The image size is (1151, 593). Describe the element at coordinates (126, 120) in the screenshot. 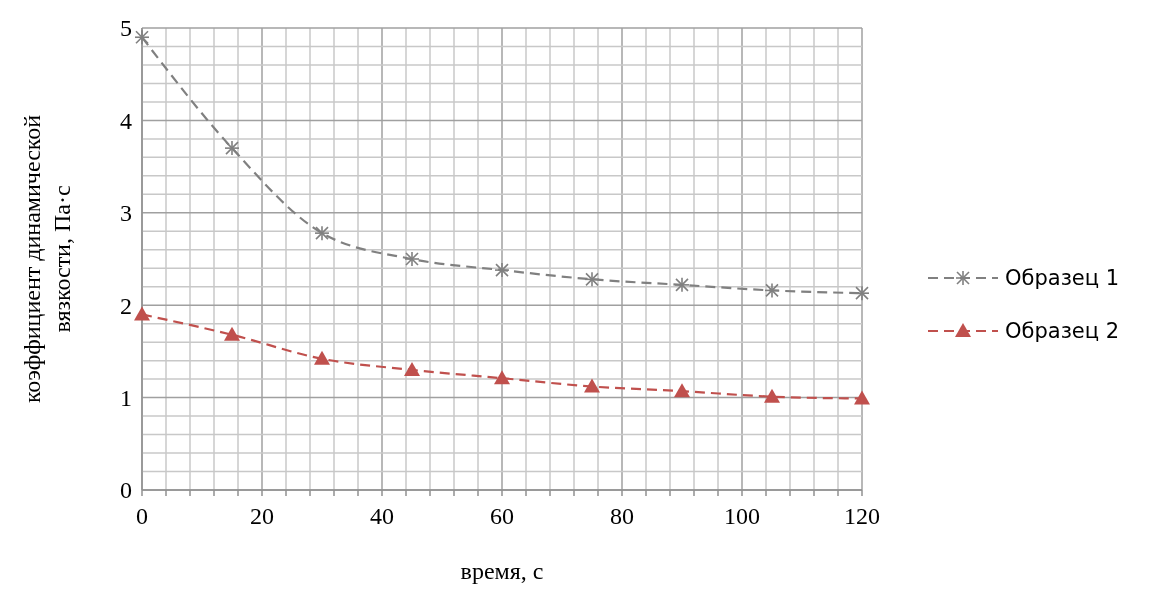

I see `y-tick-label: 4` at that location.